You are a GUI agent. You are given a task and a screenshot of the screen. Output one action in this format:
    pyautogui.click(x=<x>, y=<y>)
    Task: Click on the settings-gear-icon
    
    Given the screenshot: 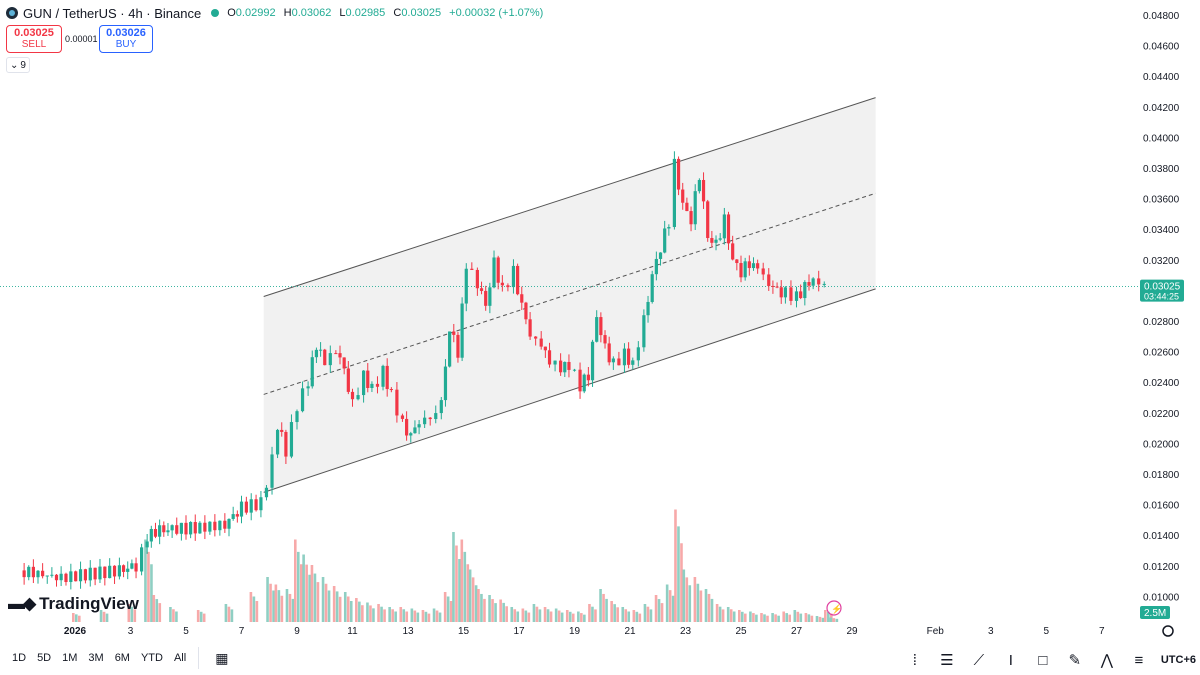 What is the action you would take?
    pyautogui.click(x=1168, y=631)
    